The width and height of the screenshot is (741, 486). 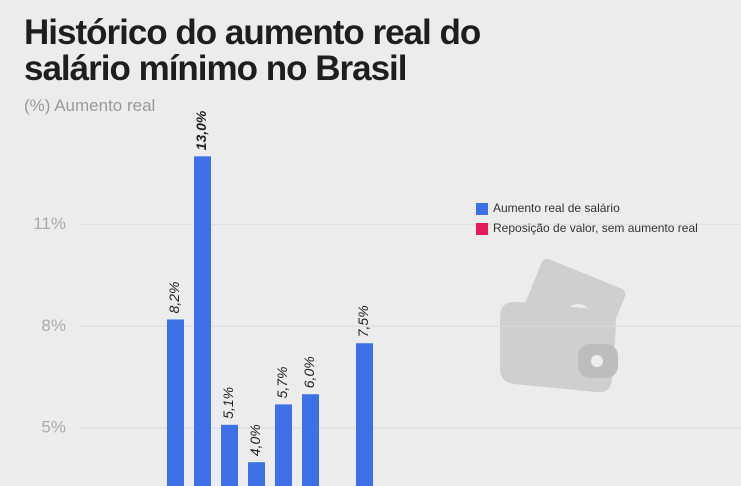 I want to click on value-label: 8,2%, so click(x=174, y=298).